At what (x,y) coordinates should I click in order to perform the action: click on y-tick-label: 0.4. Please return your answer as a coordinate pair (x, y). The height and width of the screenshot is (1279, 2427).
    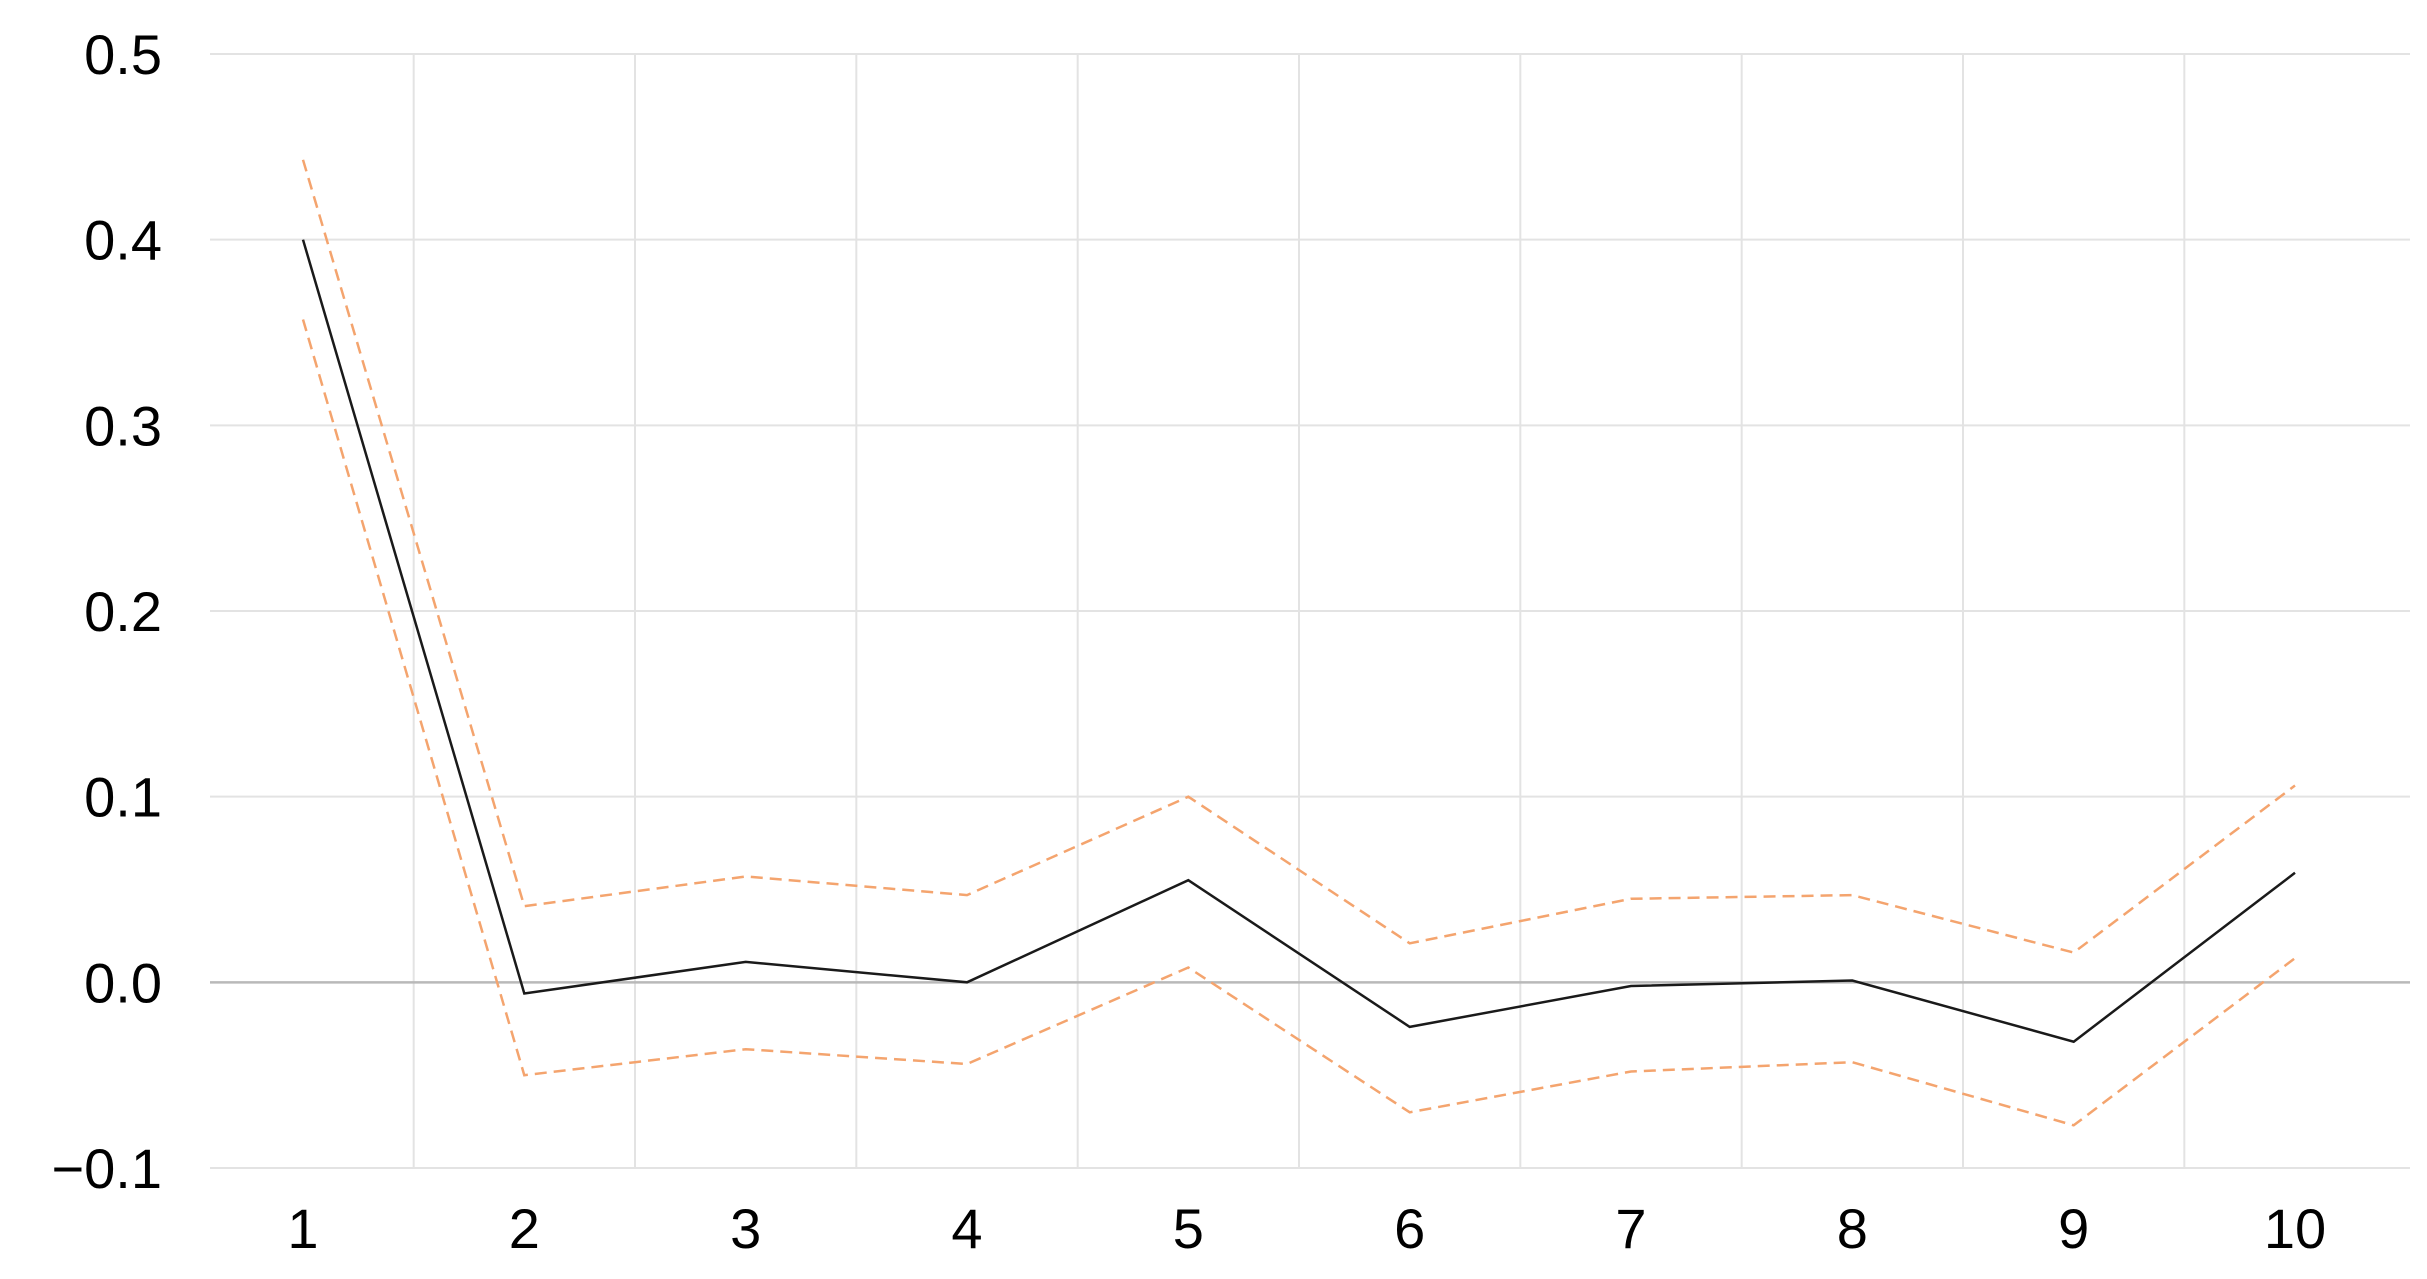
    Looking at the image, I should click on (123, 240).